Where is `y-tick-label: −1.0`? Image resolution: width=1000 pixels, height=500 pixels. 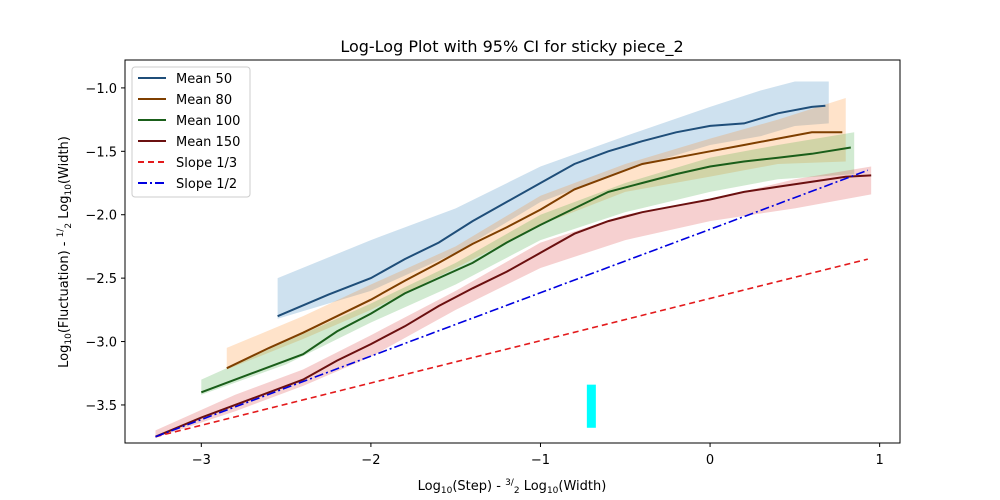
y-tick-label: −1.0 is located at coordinates (101, 89).